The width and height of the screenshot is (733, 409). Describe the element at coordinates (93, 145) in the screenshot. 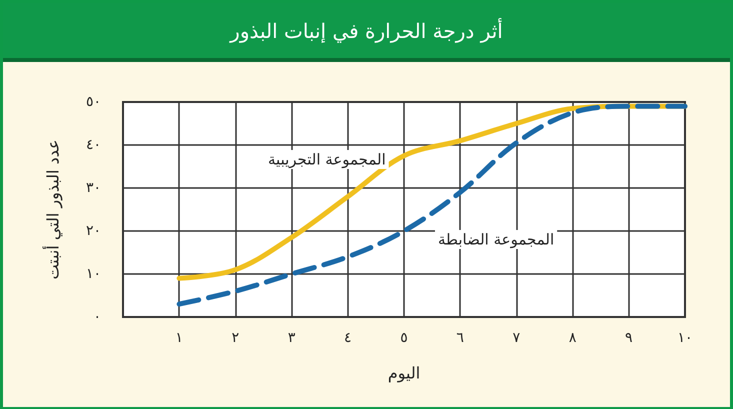

I see `y-tick-label: ٤٠` at that location.